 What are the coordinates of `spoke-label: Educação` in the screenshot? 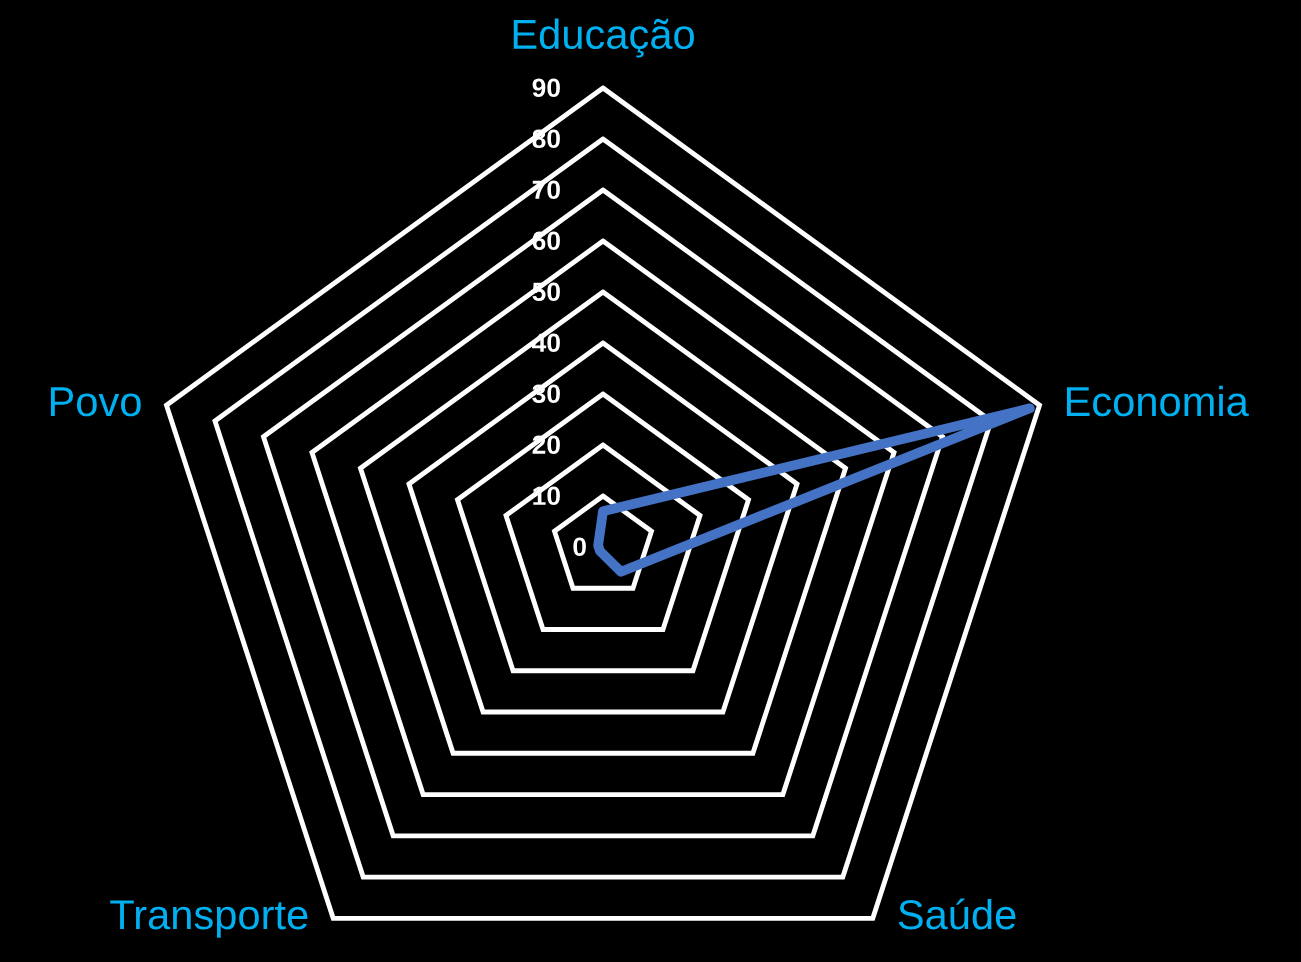 It's located at (603, 38).